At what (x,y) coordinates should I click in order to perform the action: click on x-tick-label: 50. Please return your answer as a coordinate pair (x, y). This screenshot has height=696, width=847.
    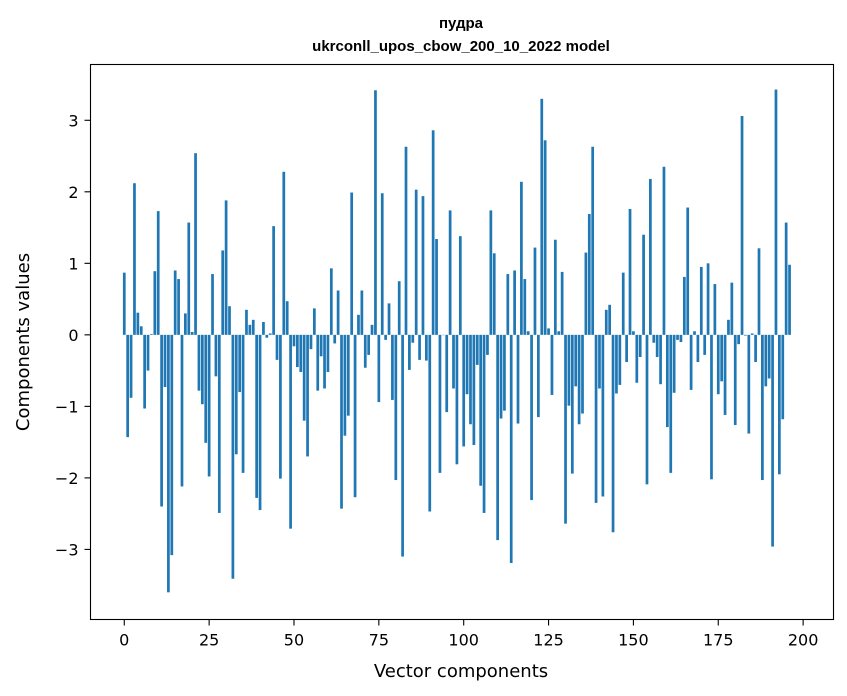
    Looking at the image, I should click on (294, 640).